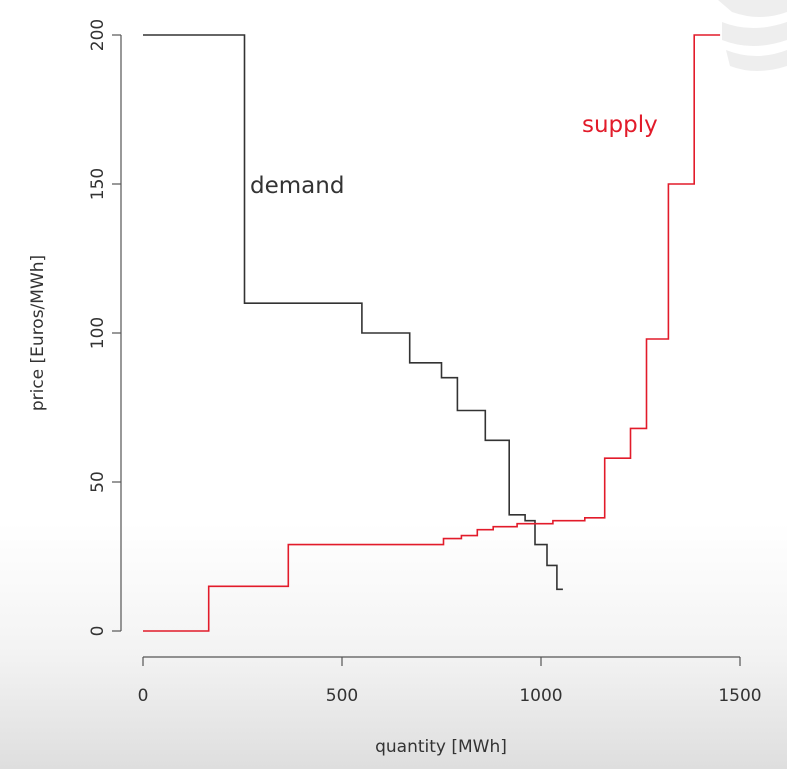  I want to click on x-axis-title: quantity [MWh], so click(441, 747).